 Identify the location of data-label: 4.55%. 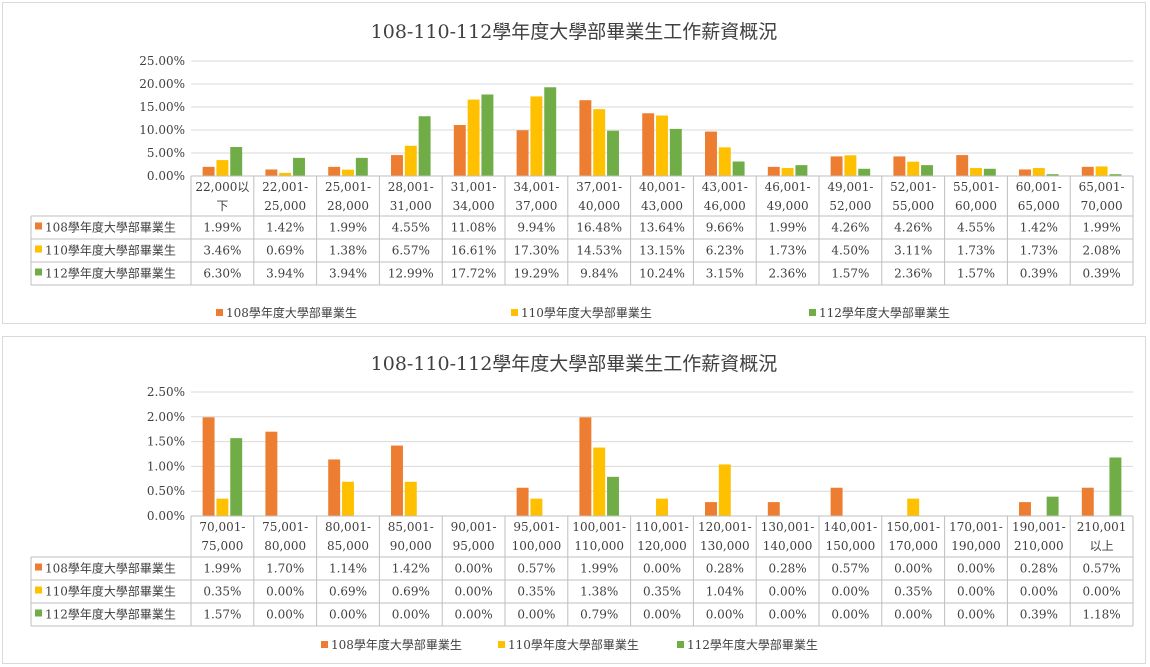
(976, 228).